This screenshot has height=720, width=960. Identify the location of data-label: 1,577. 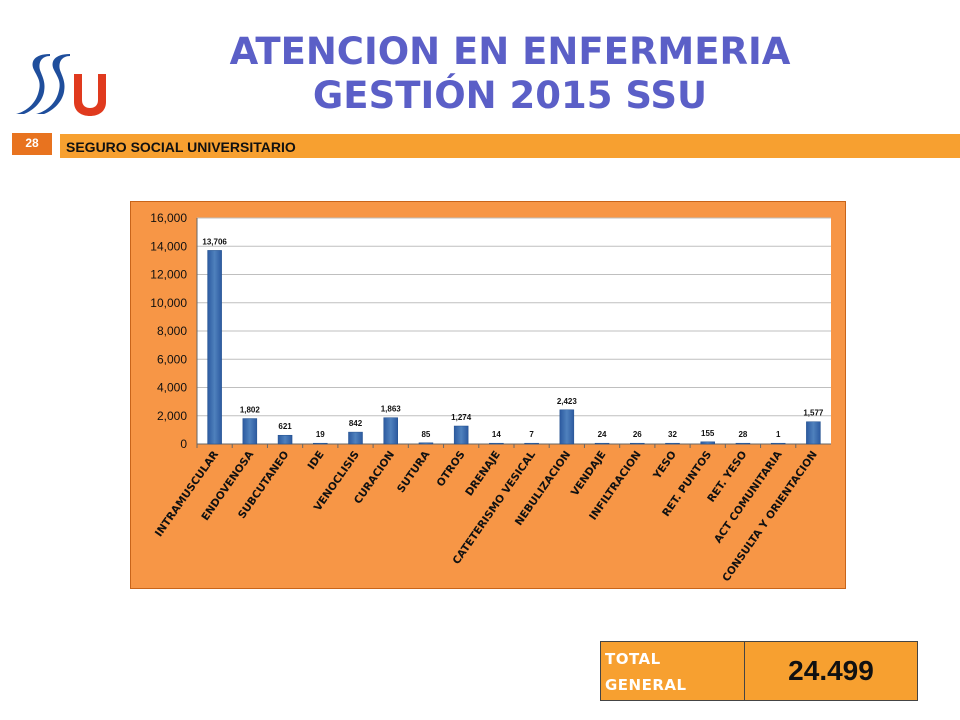
(813, 413).